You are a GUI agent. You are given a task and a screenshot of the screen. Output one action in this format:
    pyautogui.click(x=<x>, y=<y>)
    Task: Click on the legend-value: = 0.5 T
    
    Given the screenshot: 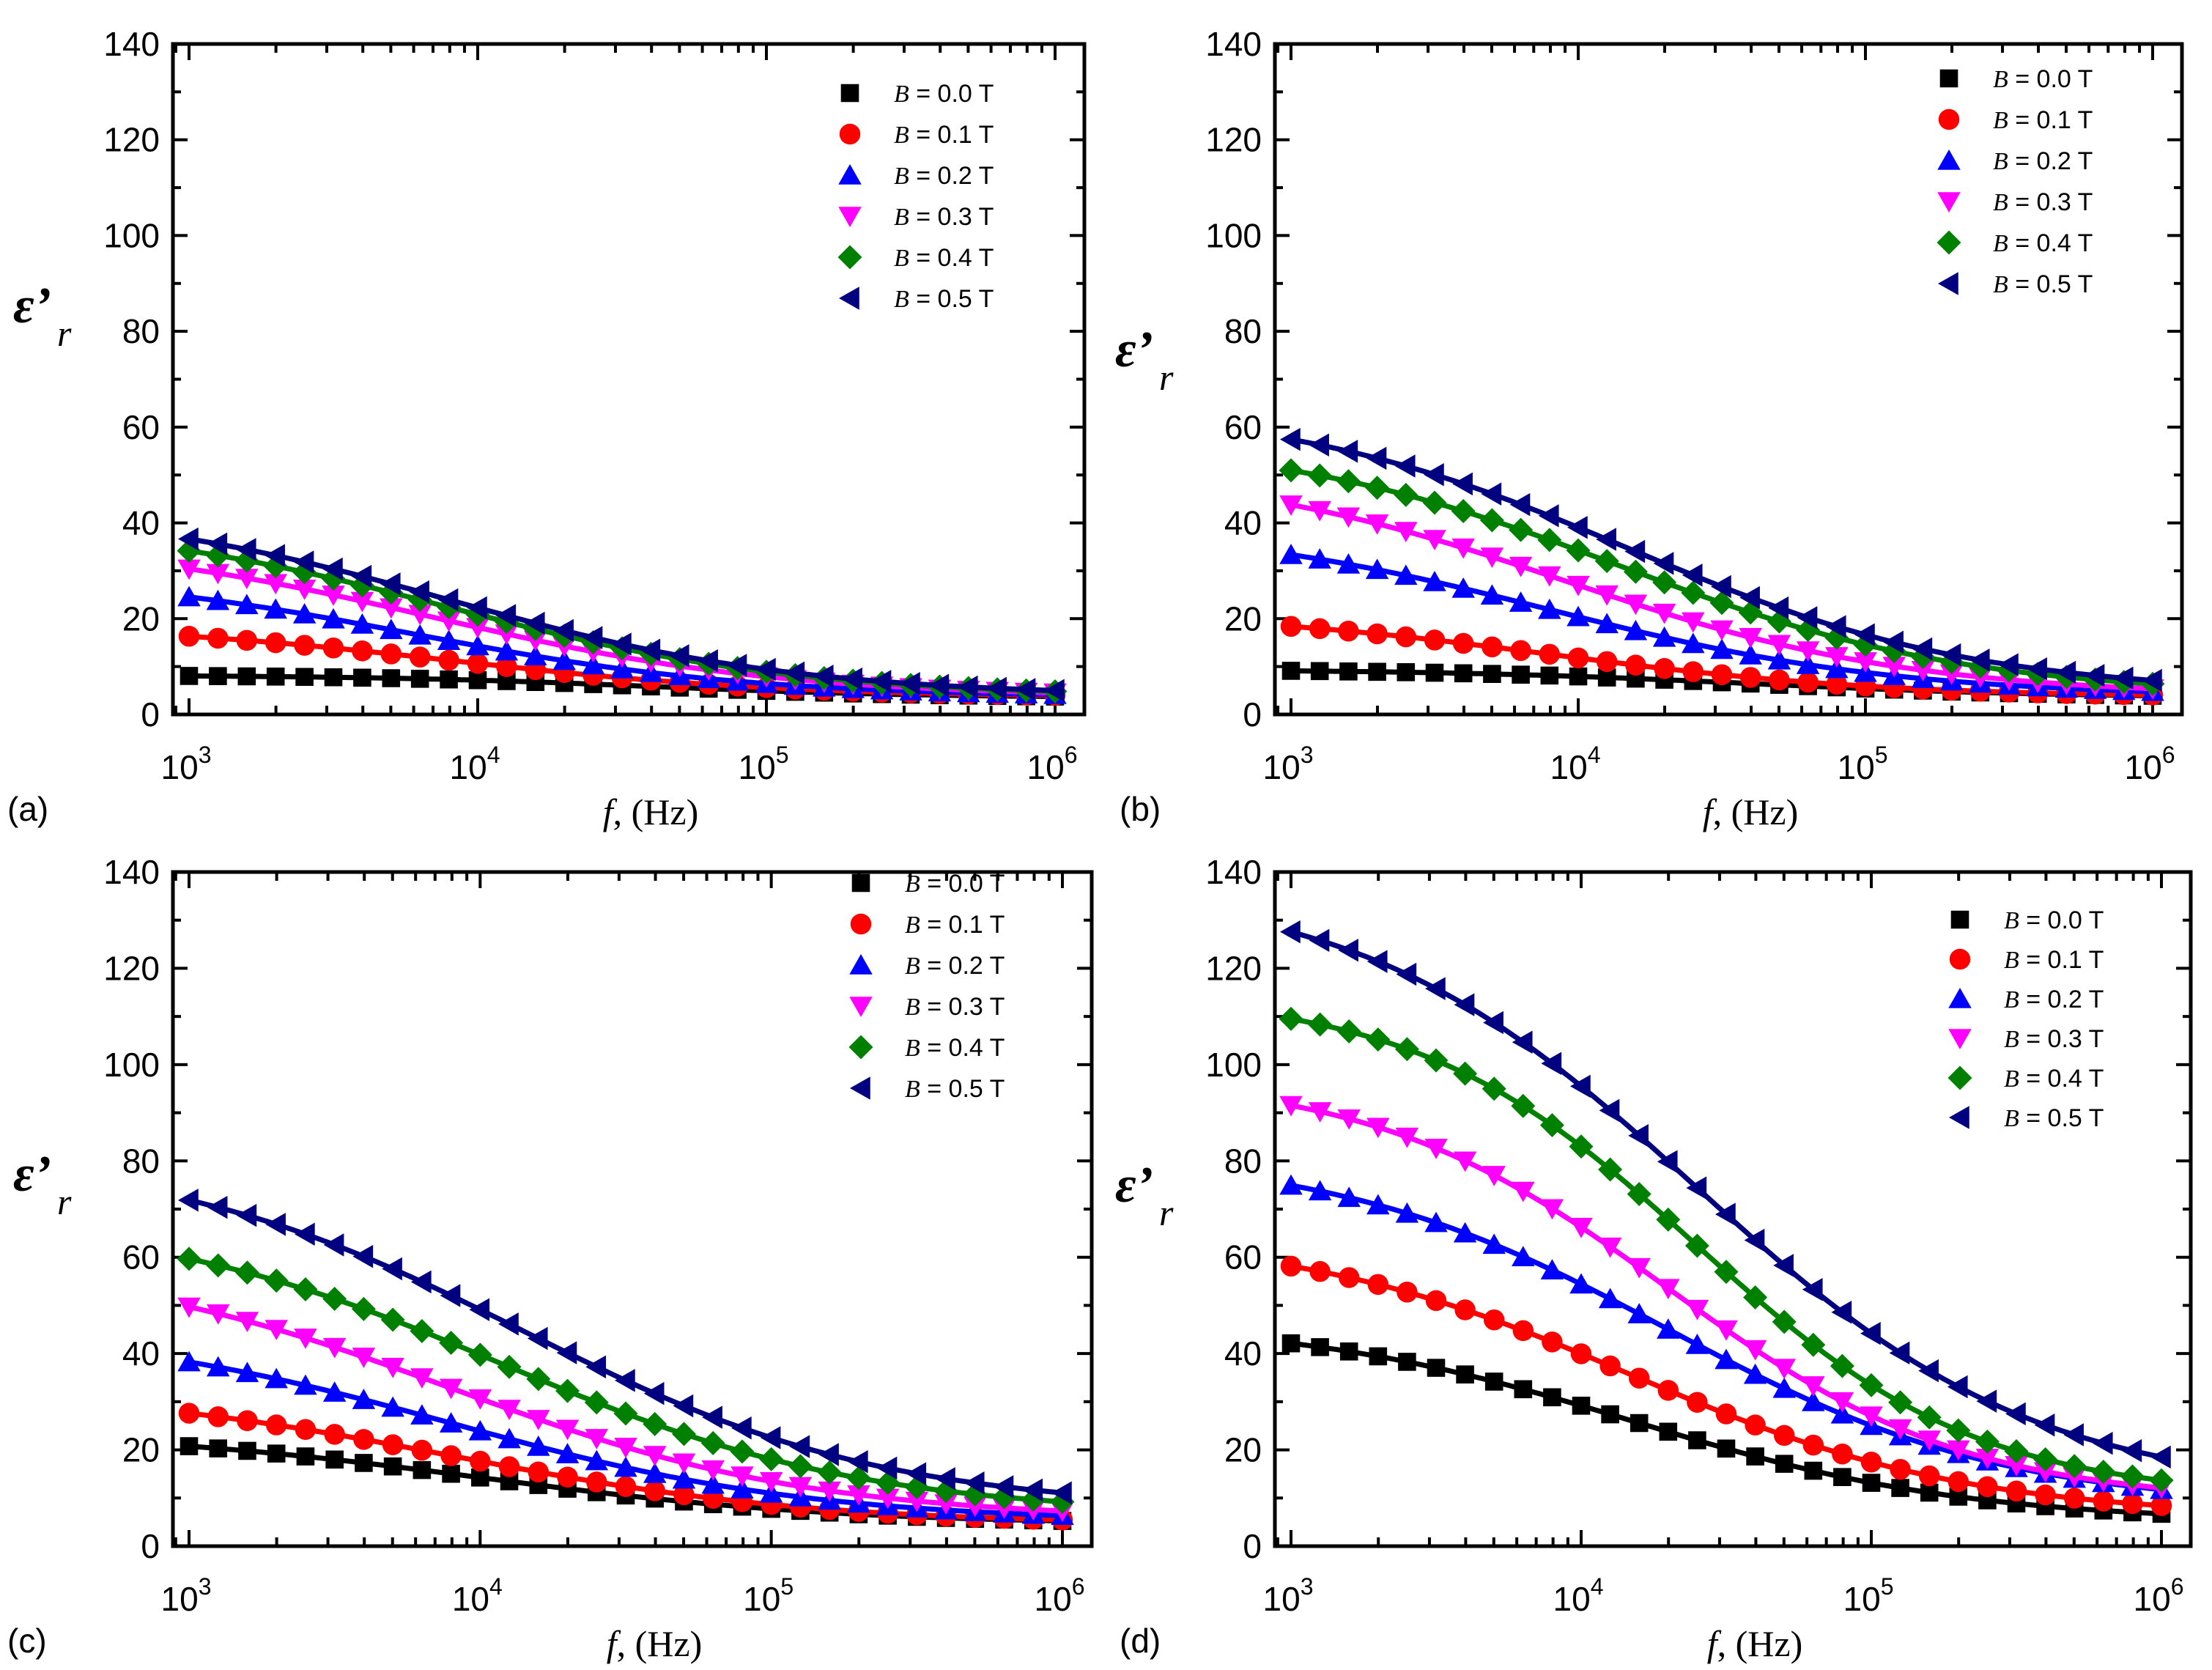 What is the action you would take?
    pyautogui.click(x=962, y=1089)
    